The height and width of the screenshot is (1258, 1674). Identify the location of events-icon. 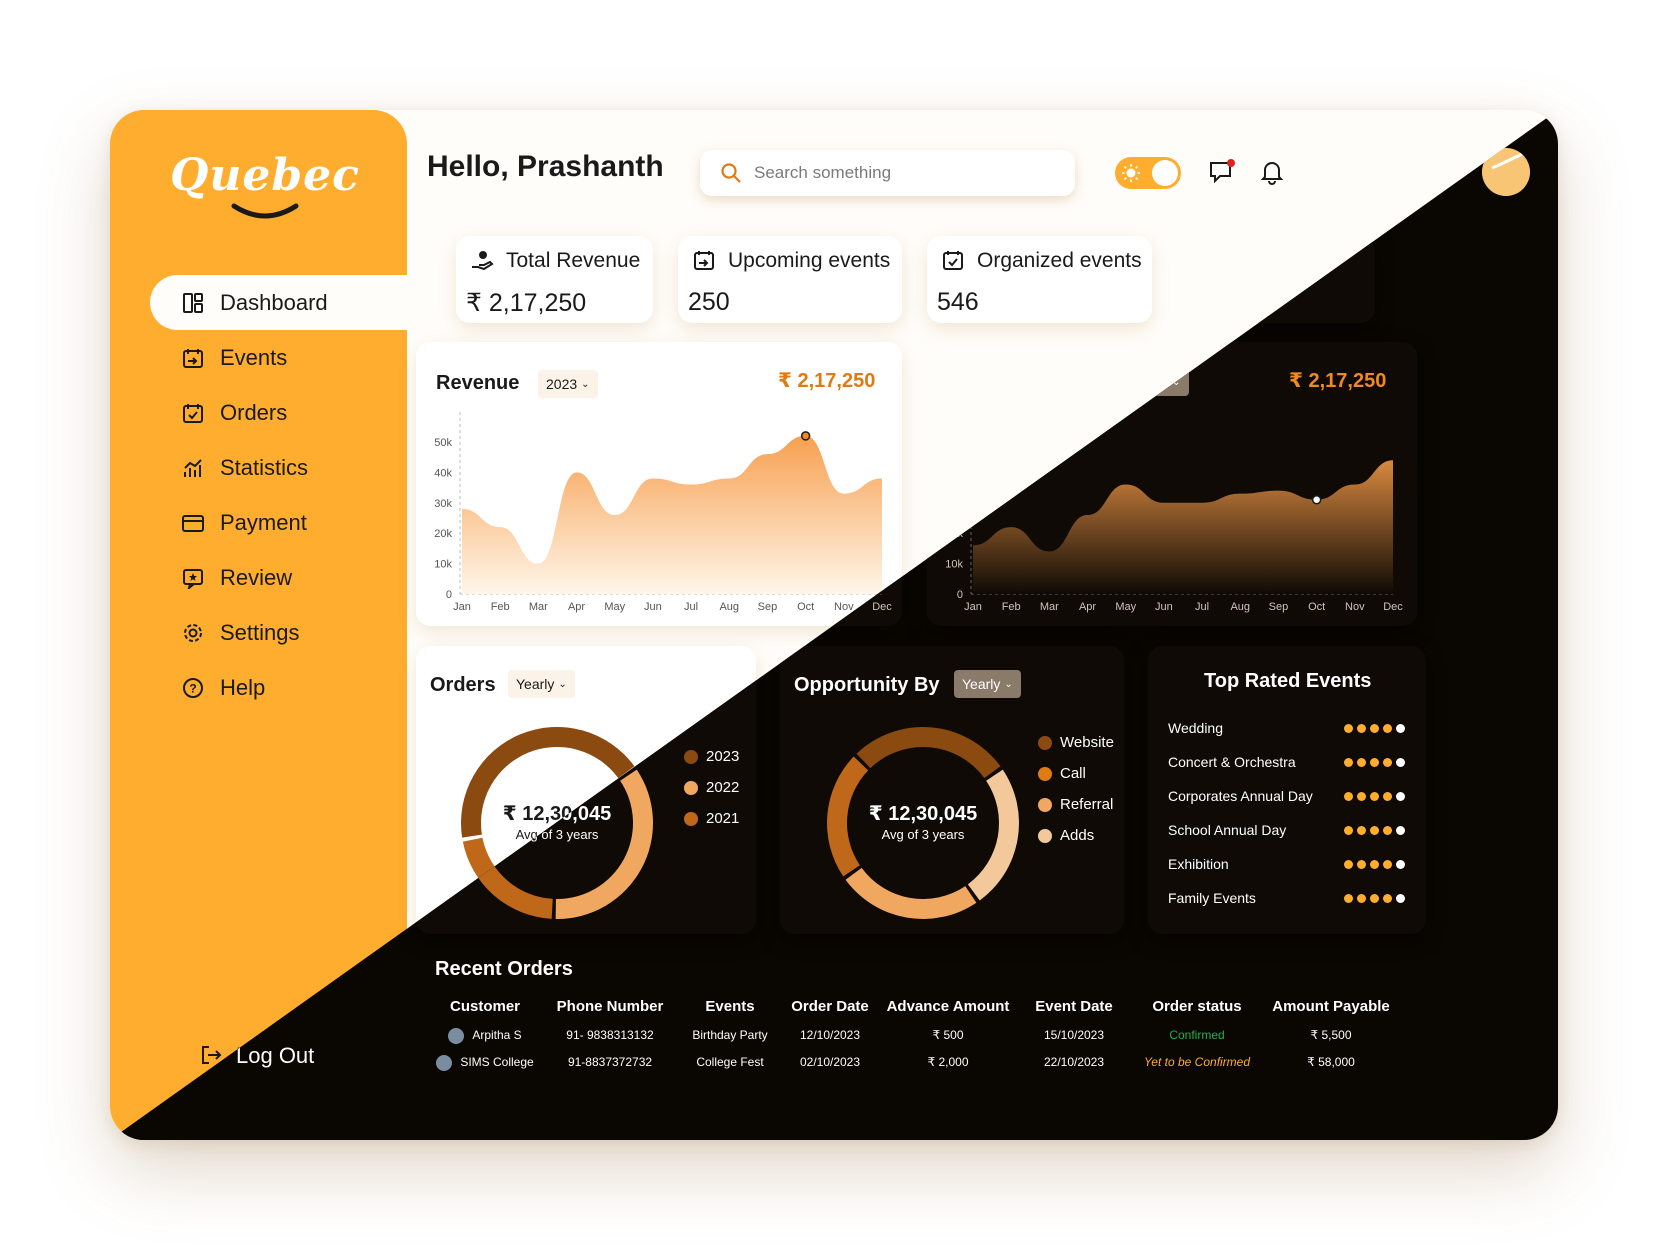
(193, 358).